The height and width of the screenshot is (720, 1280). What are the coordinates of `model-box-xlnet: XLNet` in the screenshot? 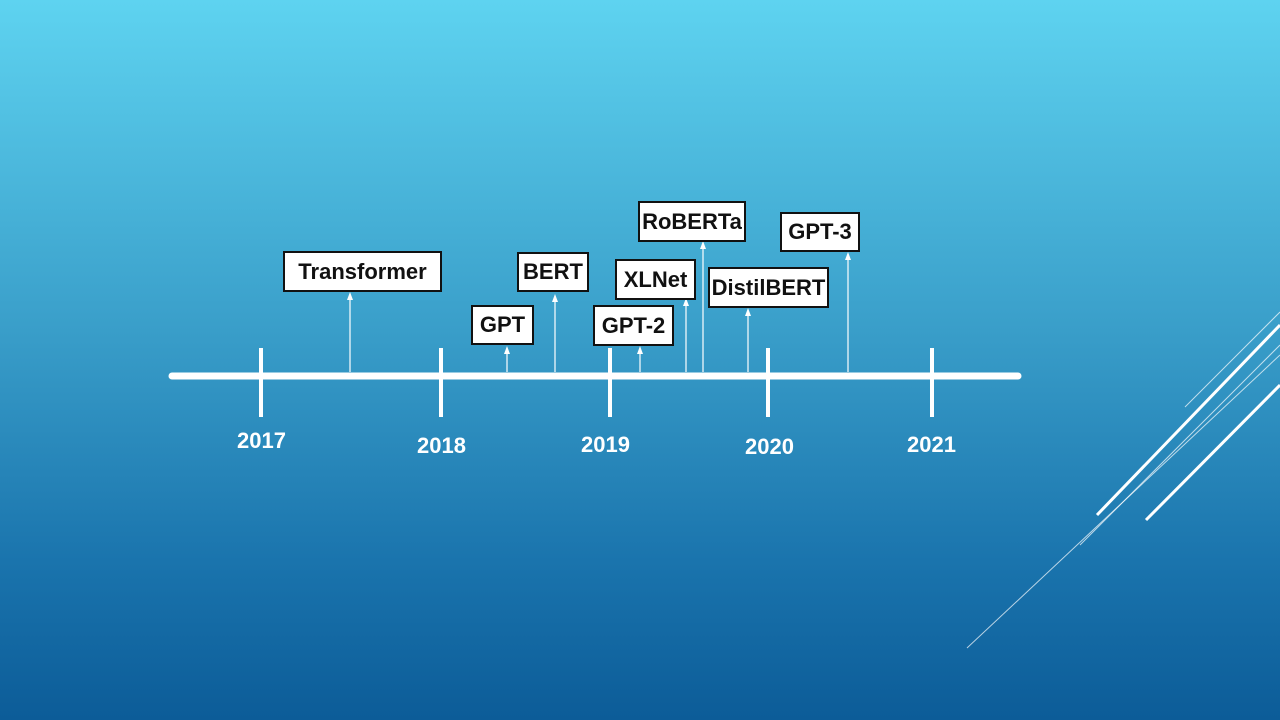 It's located at (655, 279).